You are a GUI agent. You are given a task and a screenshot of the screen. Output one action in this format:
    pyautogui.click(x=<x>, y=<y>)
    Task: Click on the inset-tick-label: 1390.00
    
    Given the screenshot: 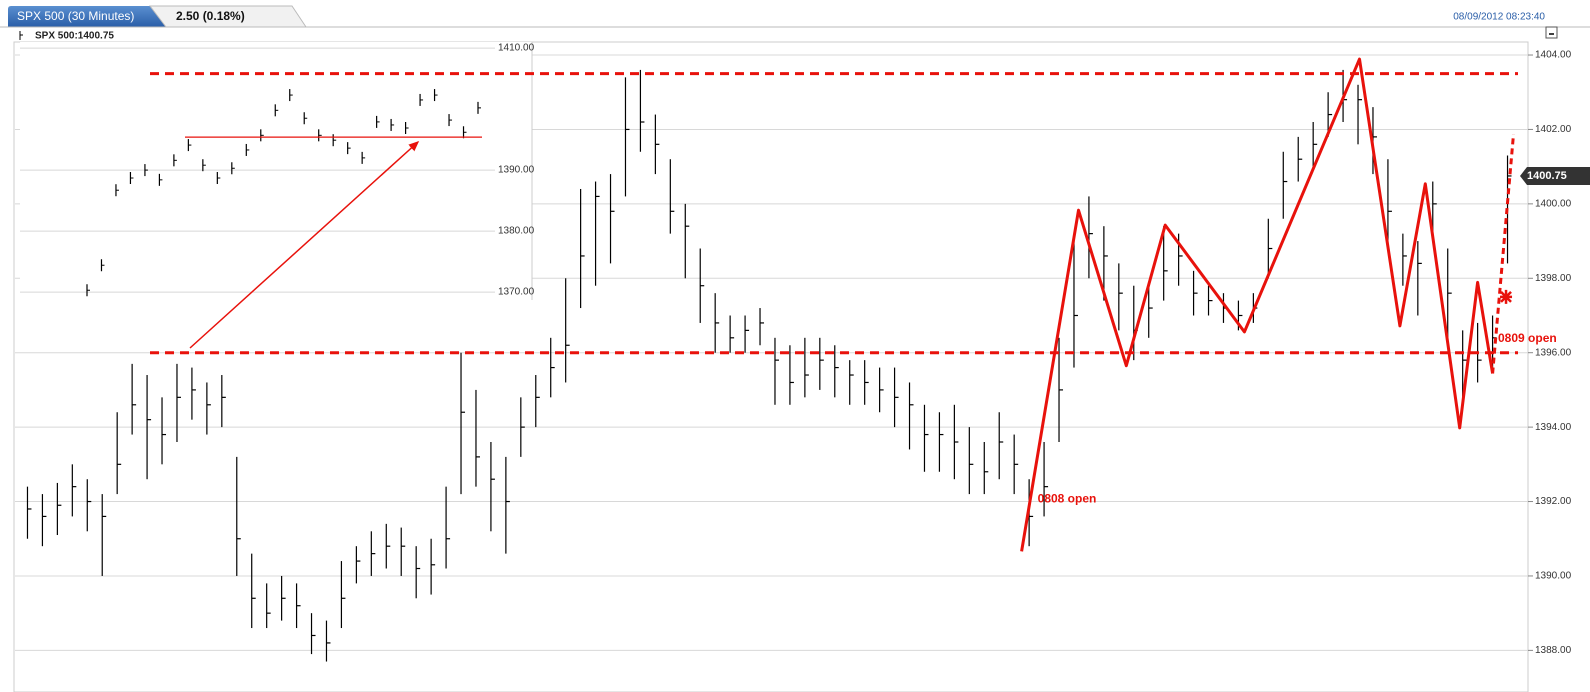 What is the action you would take?
    pyautogui.click(x=516, y=170)
    